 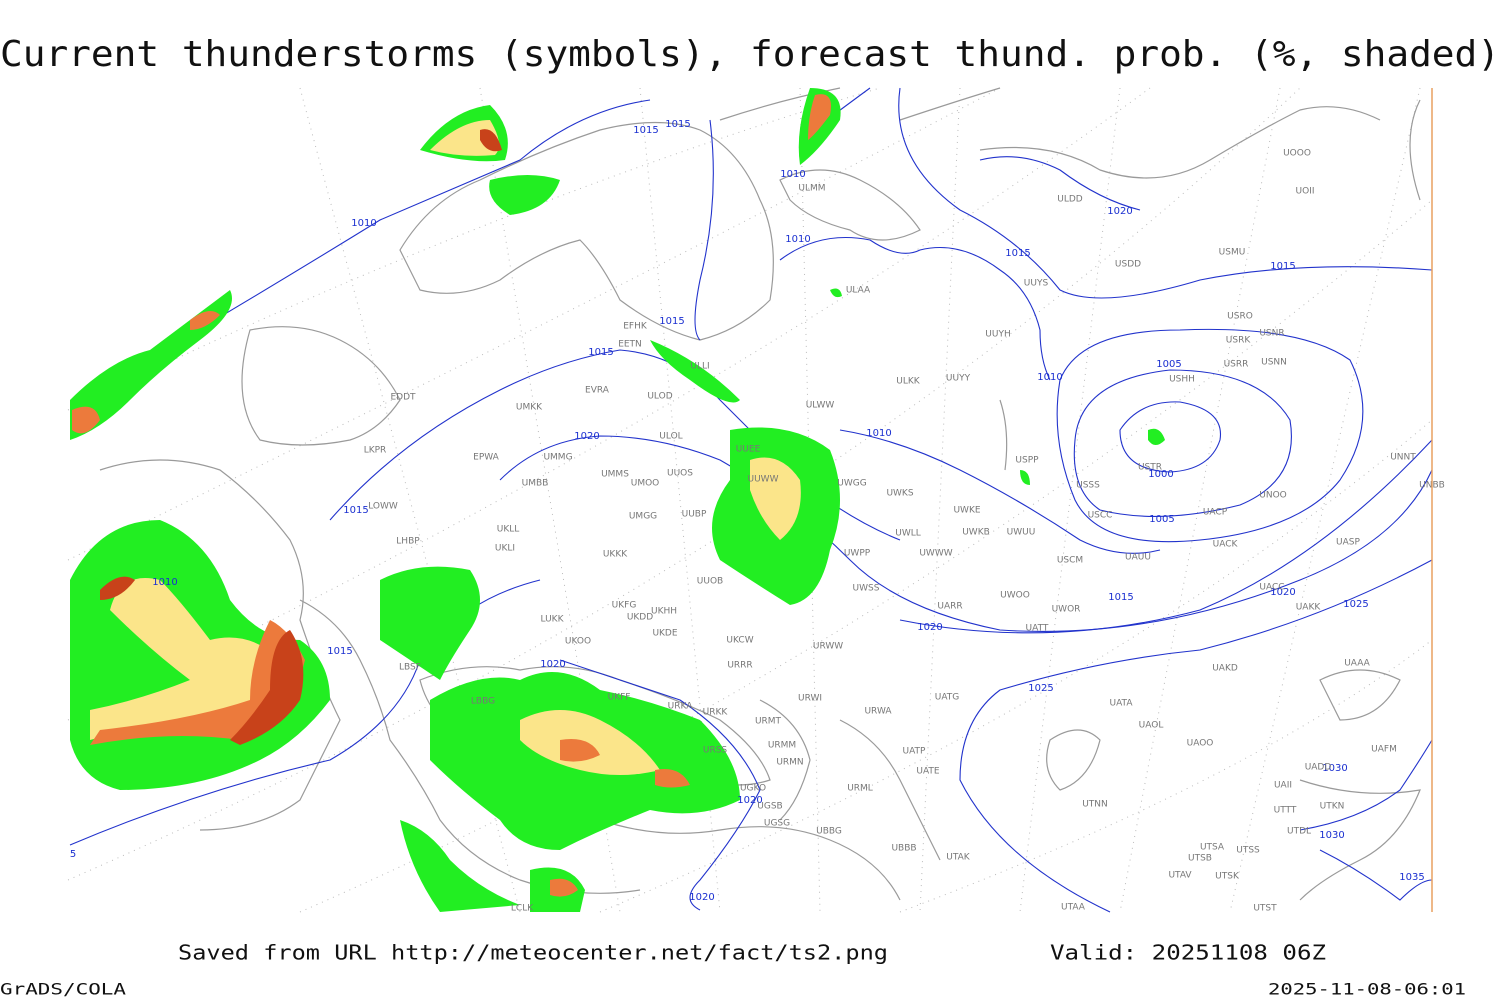 I want to click on station-code: UTAK, so click(x=958, y=858).